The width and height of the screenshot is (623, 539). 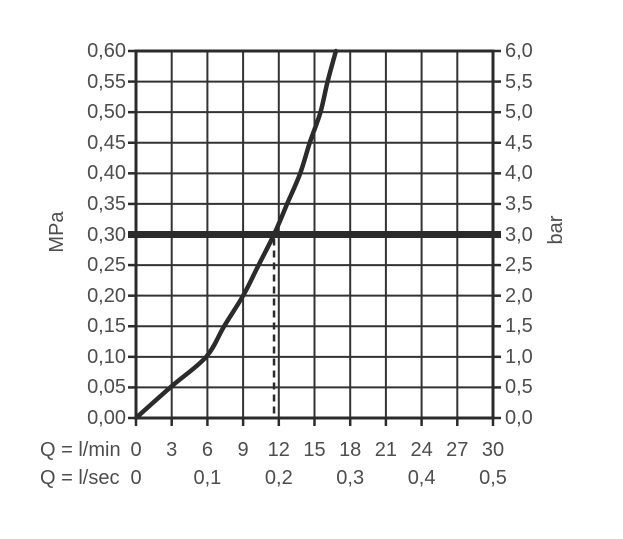 What do you see at coordinates (519, 81) in the screenshot?
I see `right-axis-tick-label: 5,5` at bounding box center [519, 81].